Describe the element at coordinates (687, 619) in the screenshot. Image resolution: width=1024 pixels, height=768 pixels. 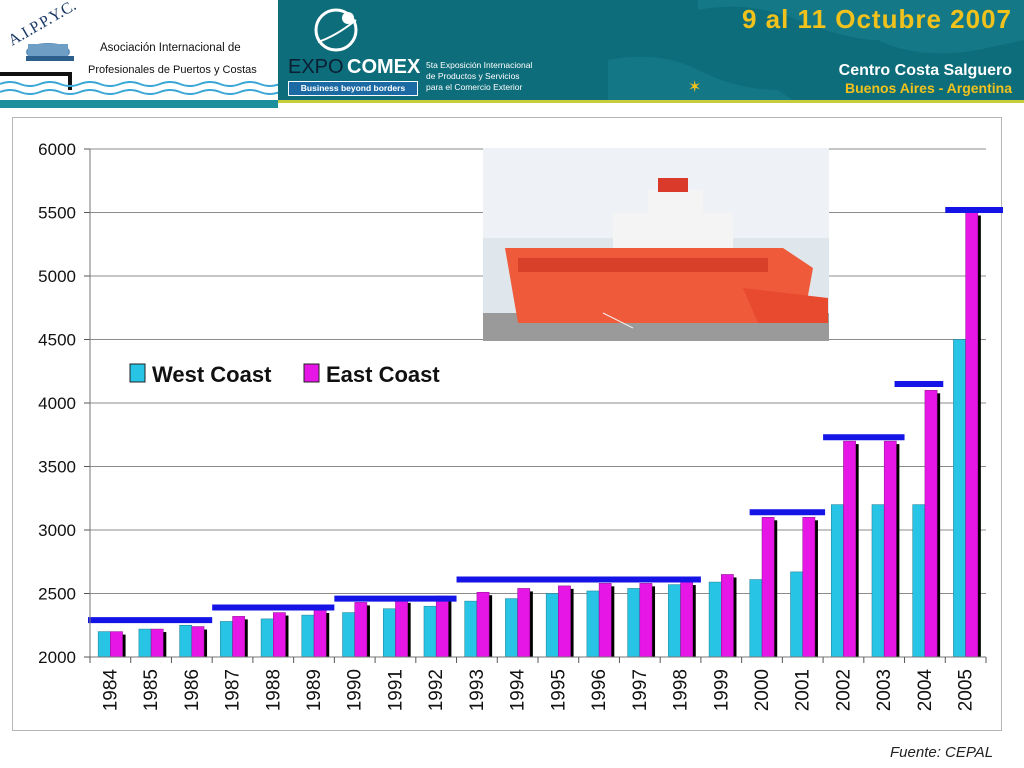
I see `bar-east-coast-1998` at that location.